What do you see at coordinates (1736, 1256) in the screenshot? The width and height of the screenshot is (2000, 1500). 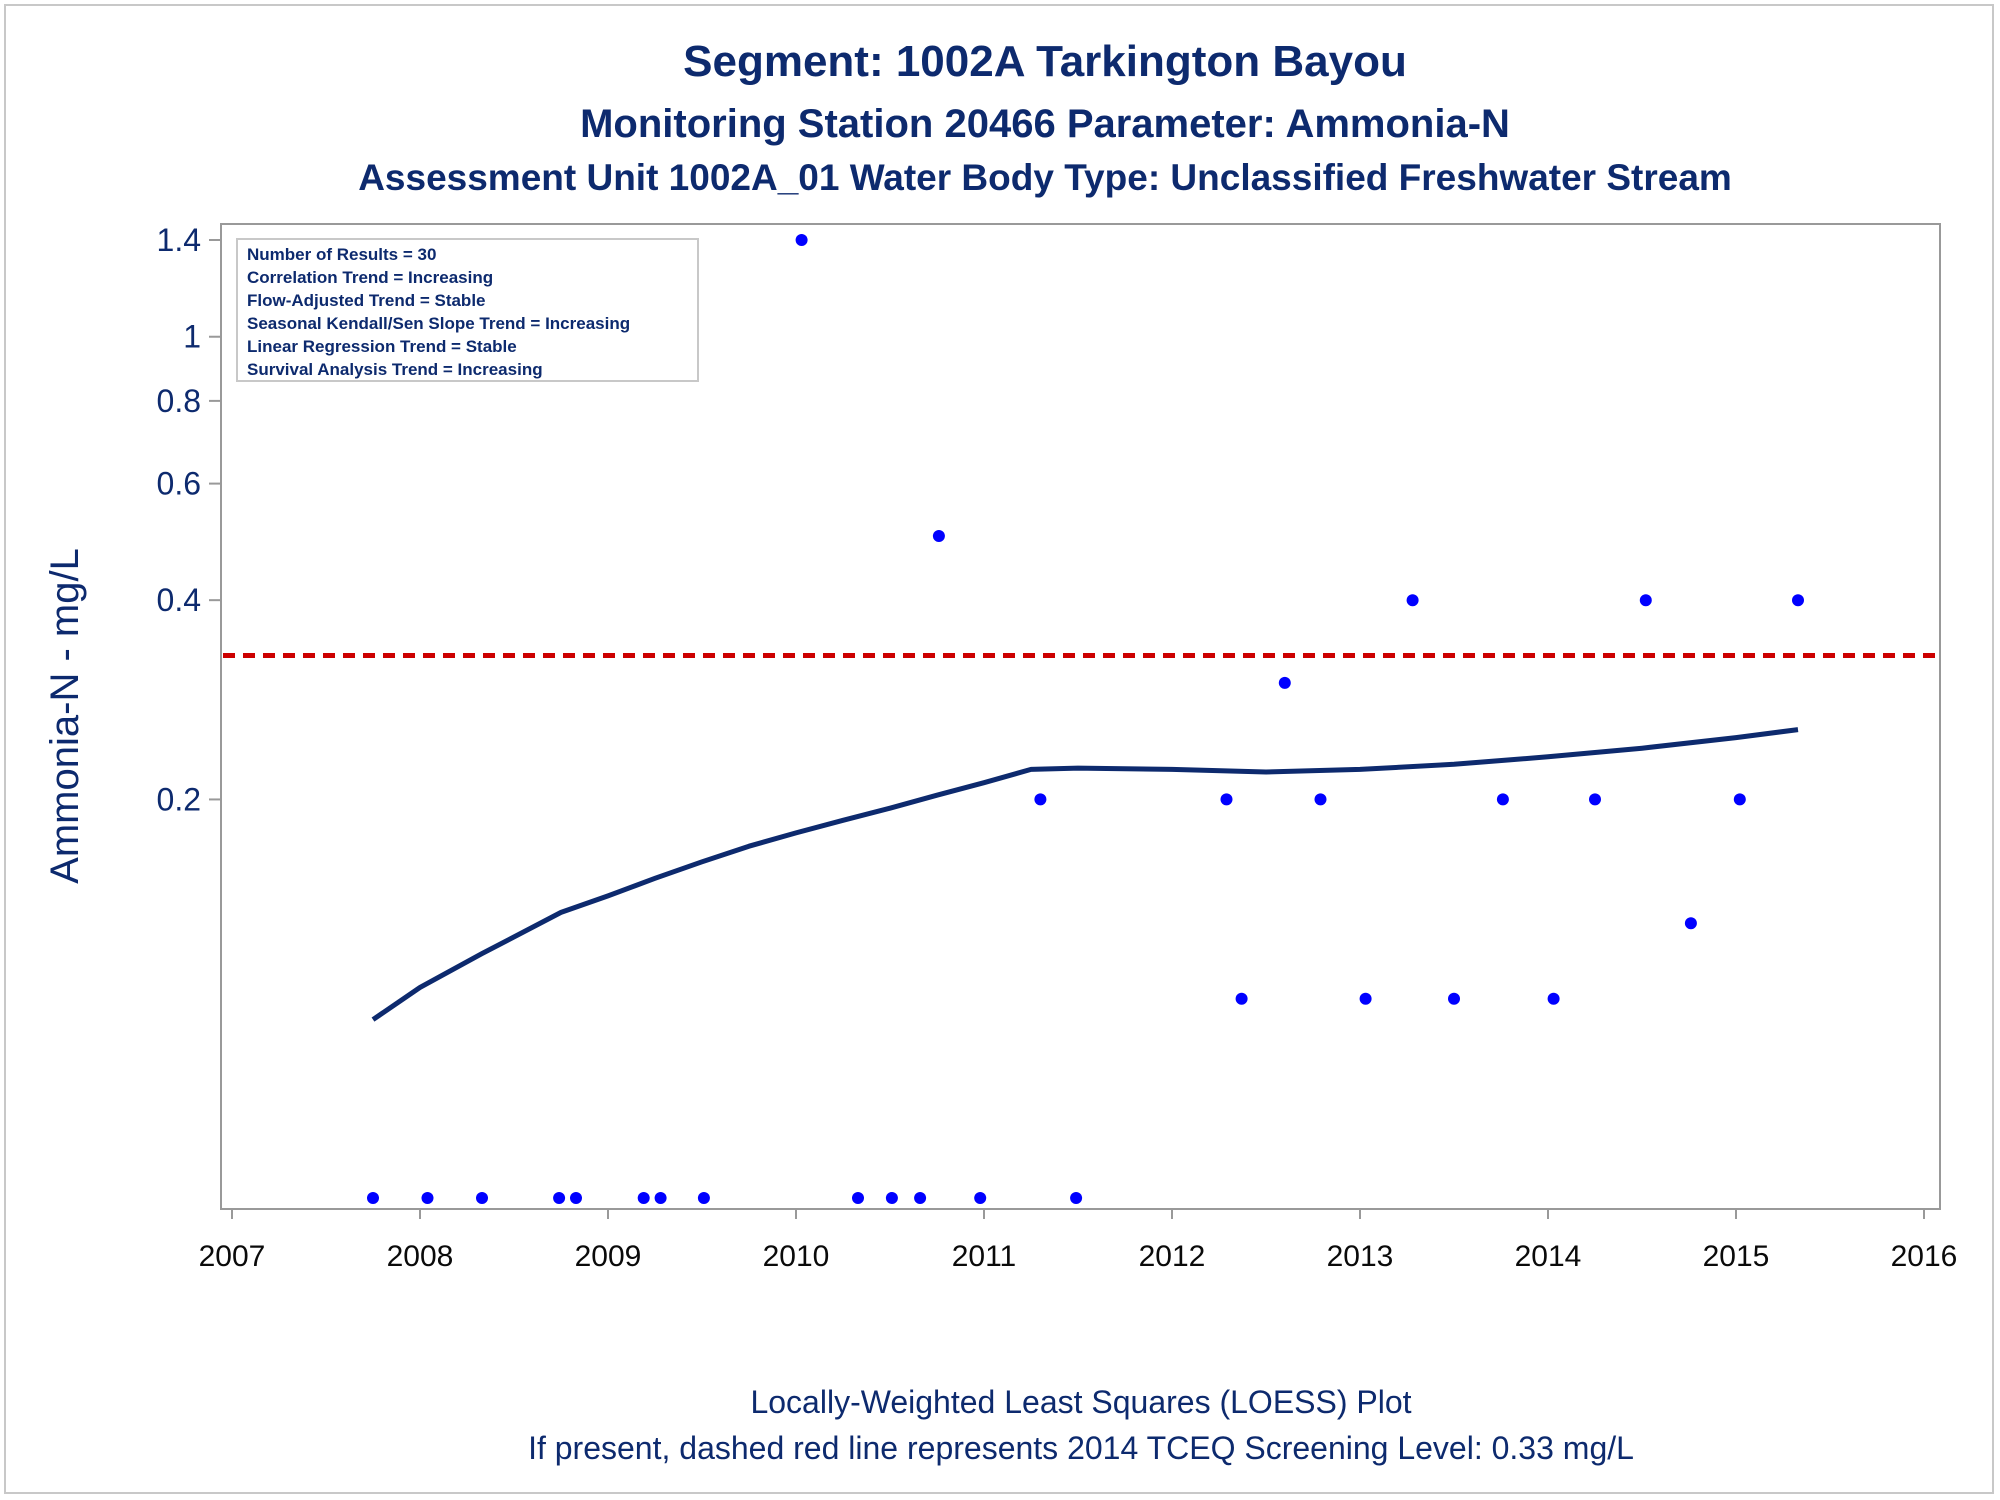 I see `x-tick-label: 2015` at bounding box center [1736, 1256].